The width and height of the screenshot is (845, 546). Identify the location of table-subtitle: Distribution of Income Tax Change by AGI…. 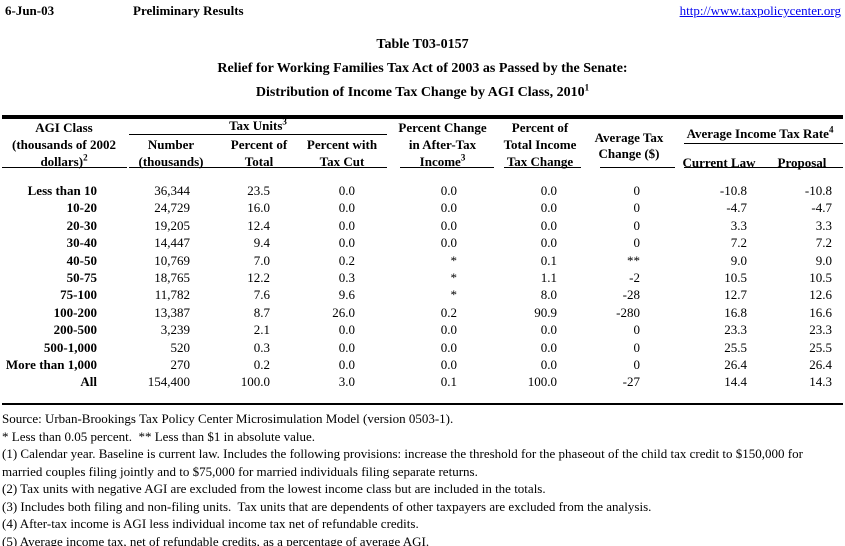
(422, 91).